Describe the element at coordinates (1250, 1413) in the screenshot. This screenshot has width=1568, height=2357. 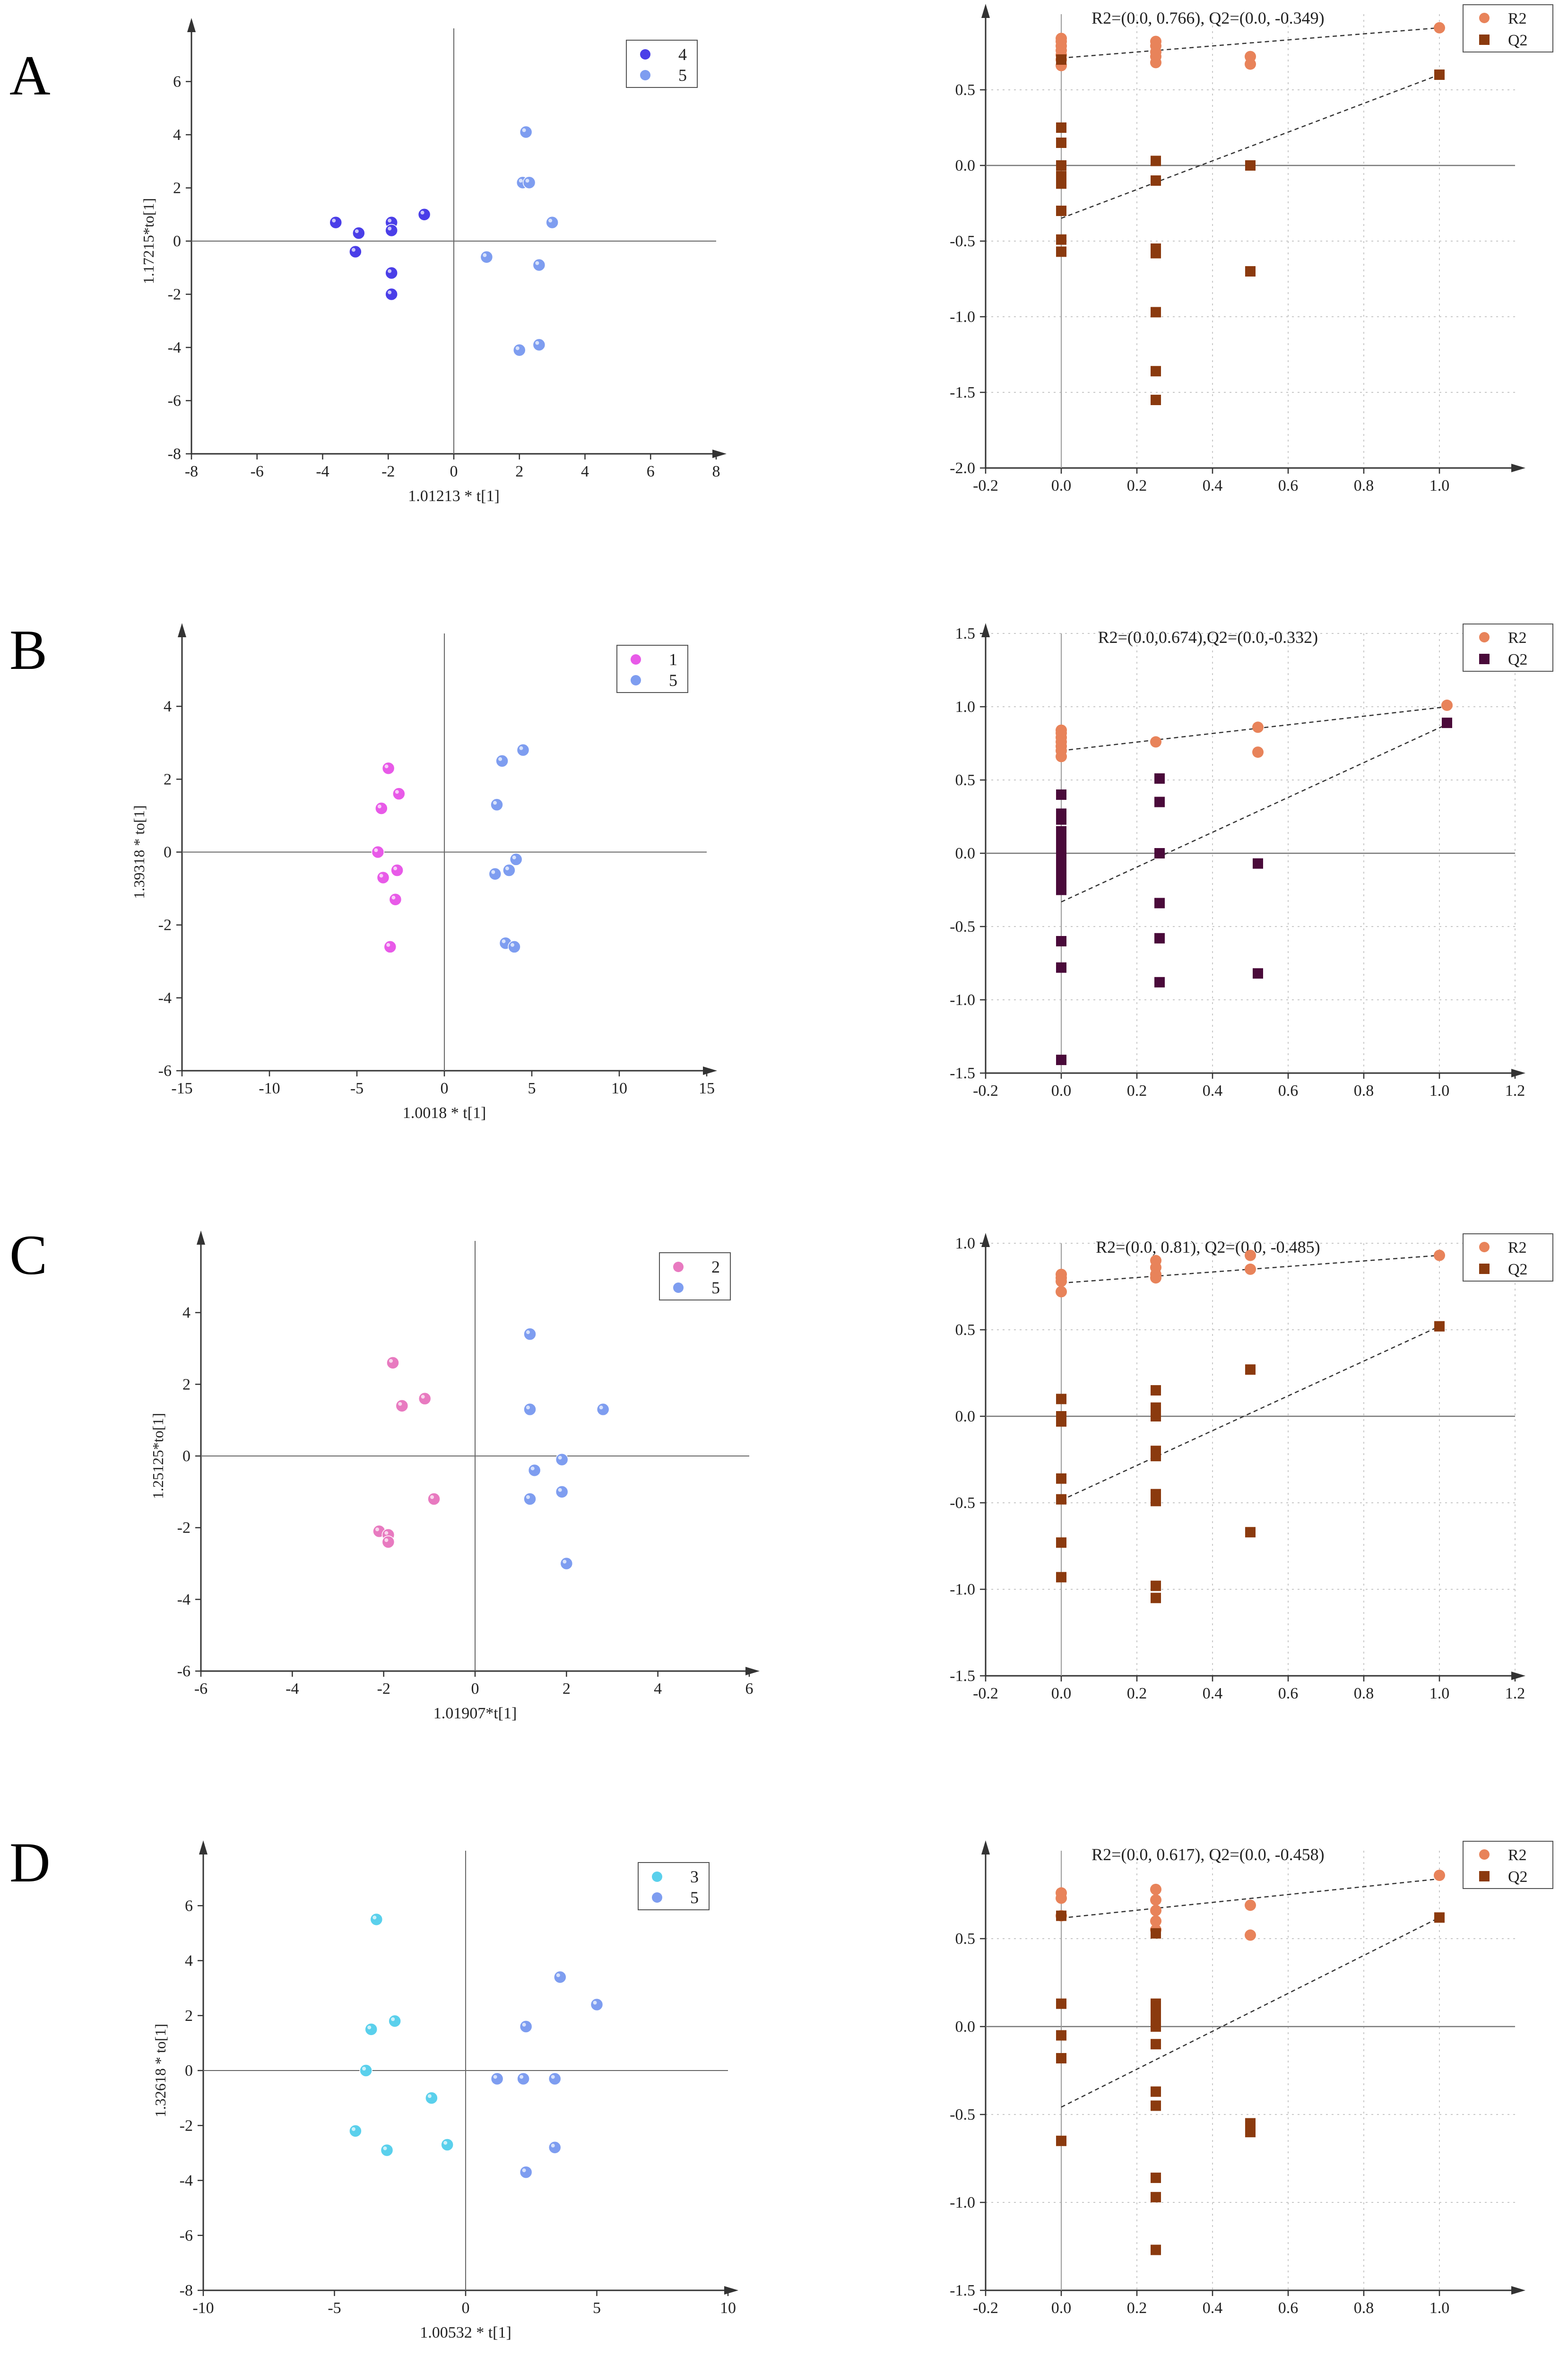
I see `regression-line-q2` at that location.